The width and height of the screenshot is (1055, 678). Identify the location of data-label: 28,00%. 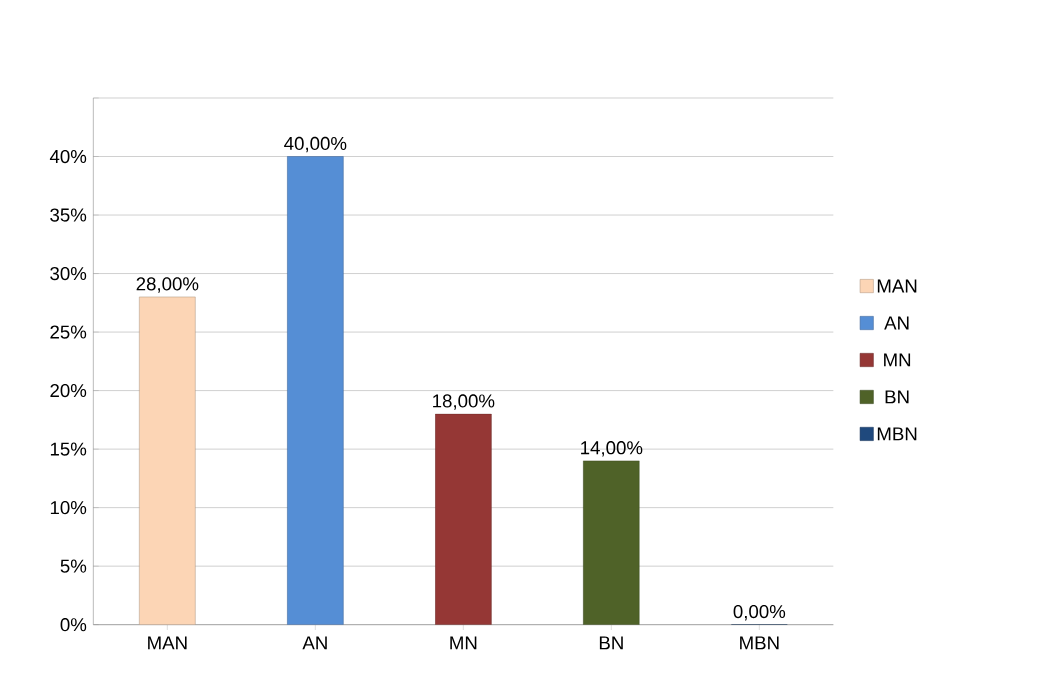
(167, 285).